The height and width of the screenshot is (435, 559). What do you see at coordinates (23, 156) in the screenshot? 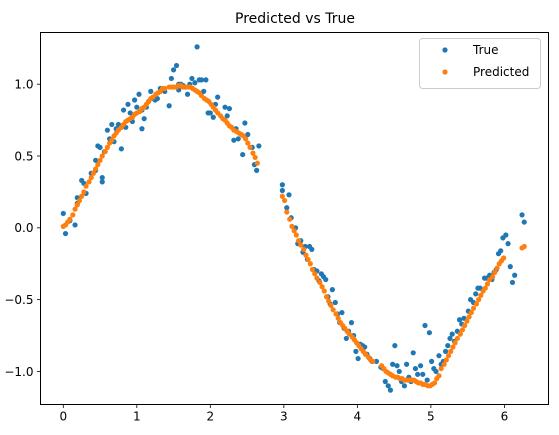
I see `y-tick-label: 0.5` at bounding box center [23, 156].